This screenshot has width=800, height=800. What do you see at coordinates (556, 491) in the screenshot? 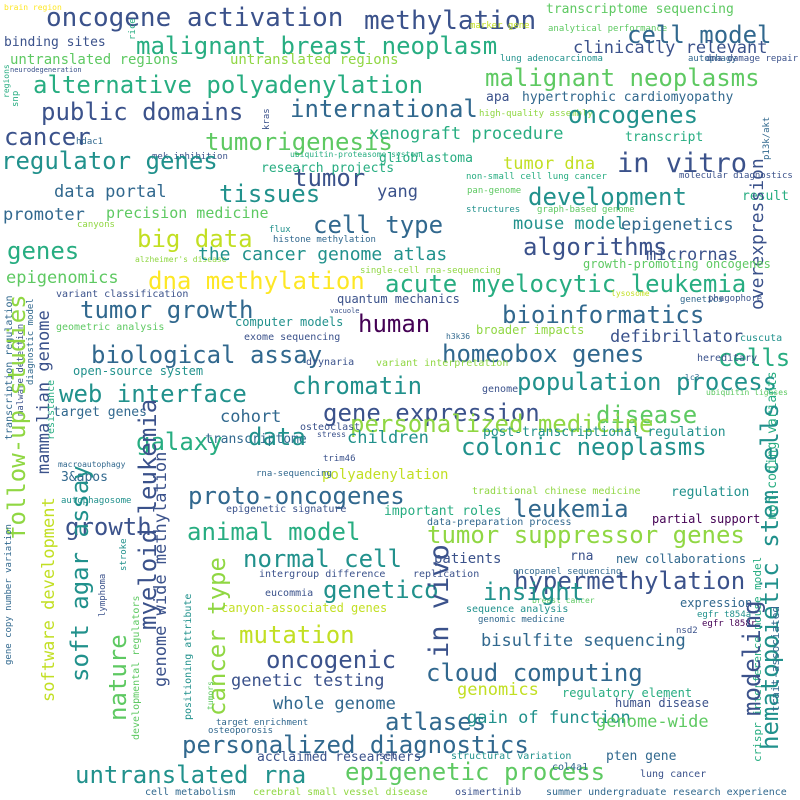
I see `cloud-word: traditional chinese medicine` at bounding box center [556, 491].